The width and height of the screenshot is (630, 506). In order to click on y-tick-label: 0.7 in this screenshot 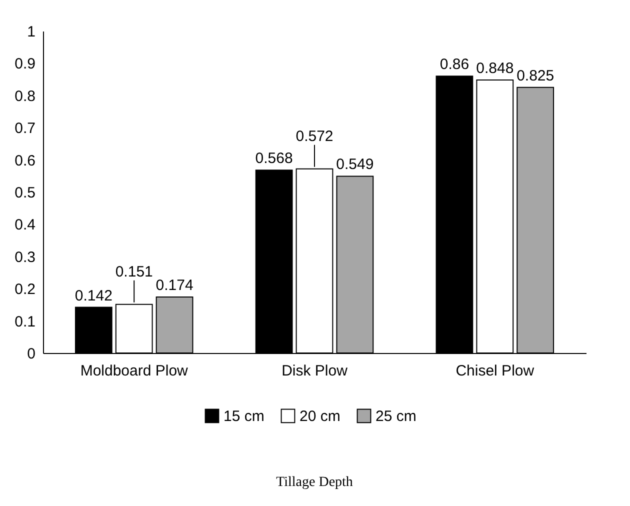, I will do `click(25, 129)`.